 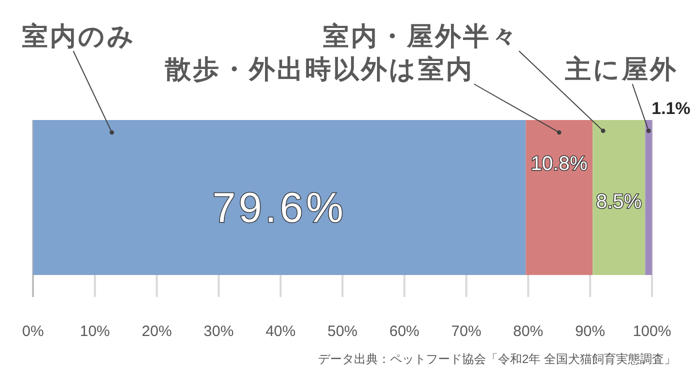 What do you see at coordinates (466, 331) in the screenshot?
I see `x-tick-label: 70%` at bounding box center [466, 331].